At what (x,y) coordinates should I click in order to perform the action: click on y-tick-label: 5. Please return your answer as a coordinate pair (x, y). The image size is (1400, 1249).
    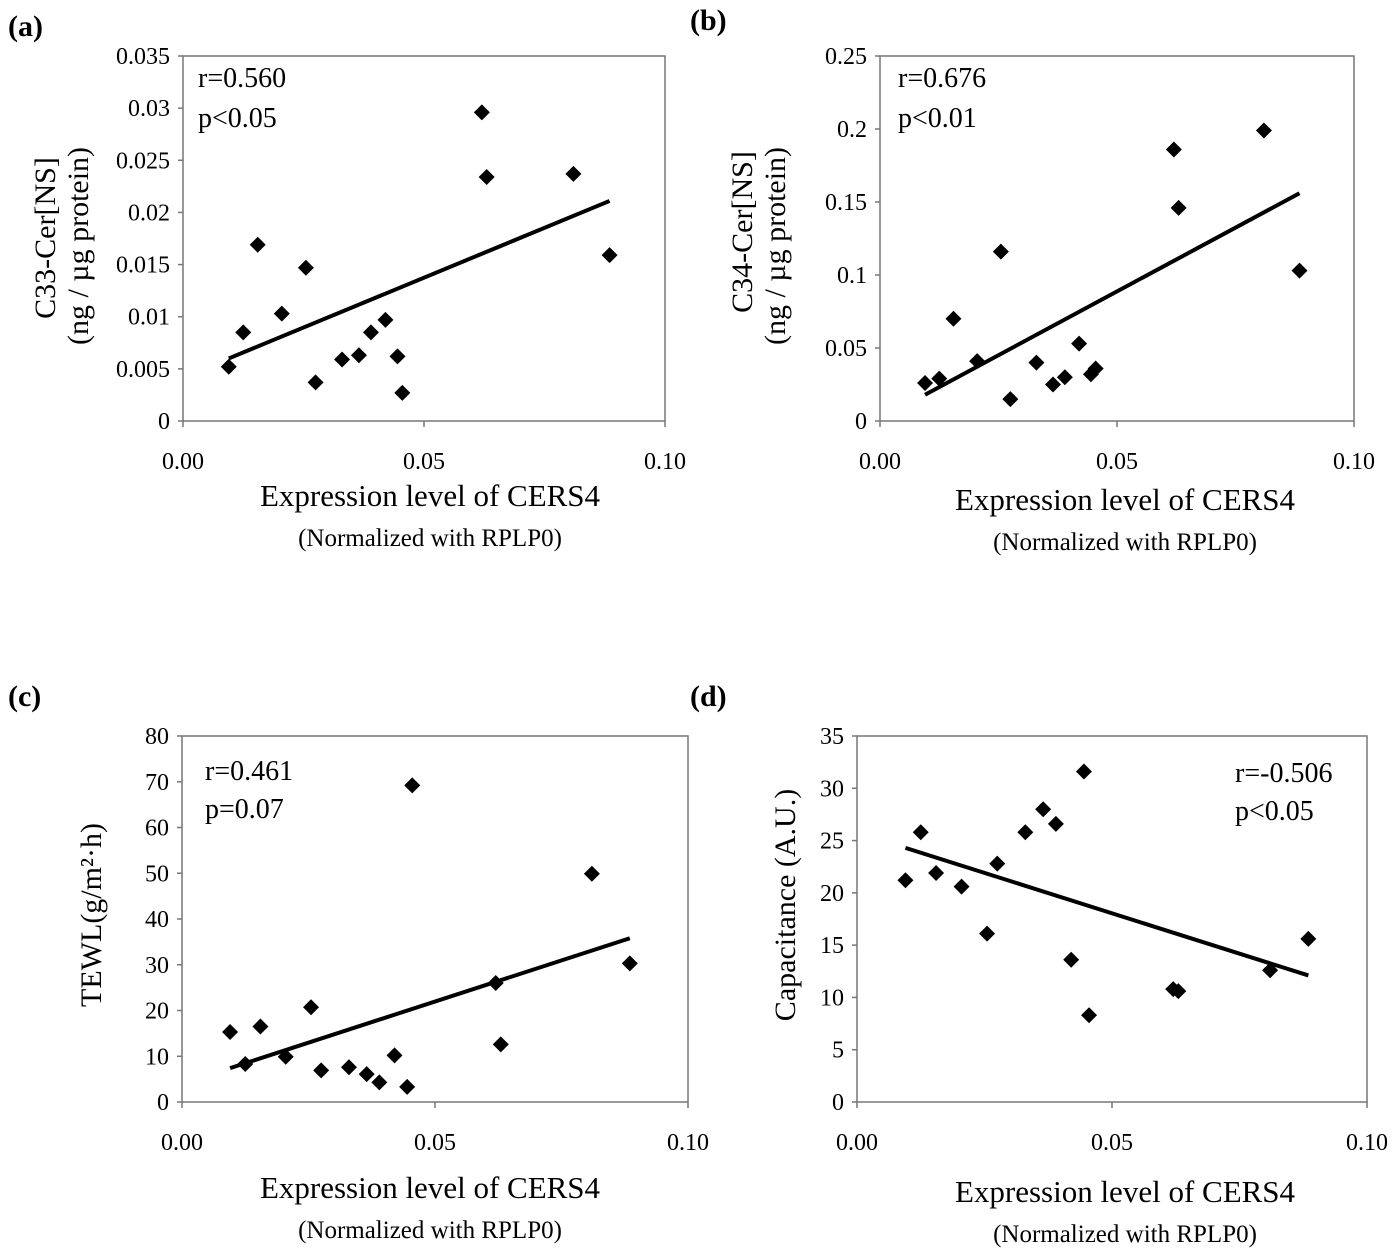
    Looking at the image, I should click on (838, 1051).